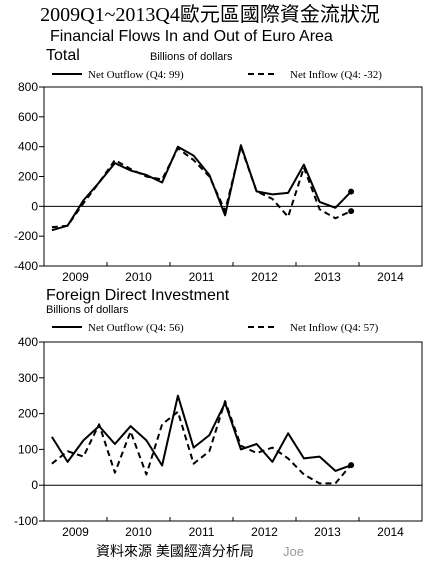 Image resolution: width=444 pixels, height=565 pixels. What do you see at coordinates (136, 75) in the screenshot?
I see `legend-label: Net Outflow (Q4: 99)` at bounding box center [136, 75].